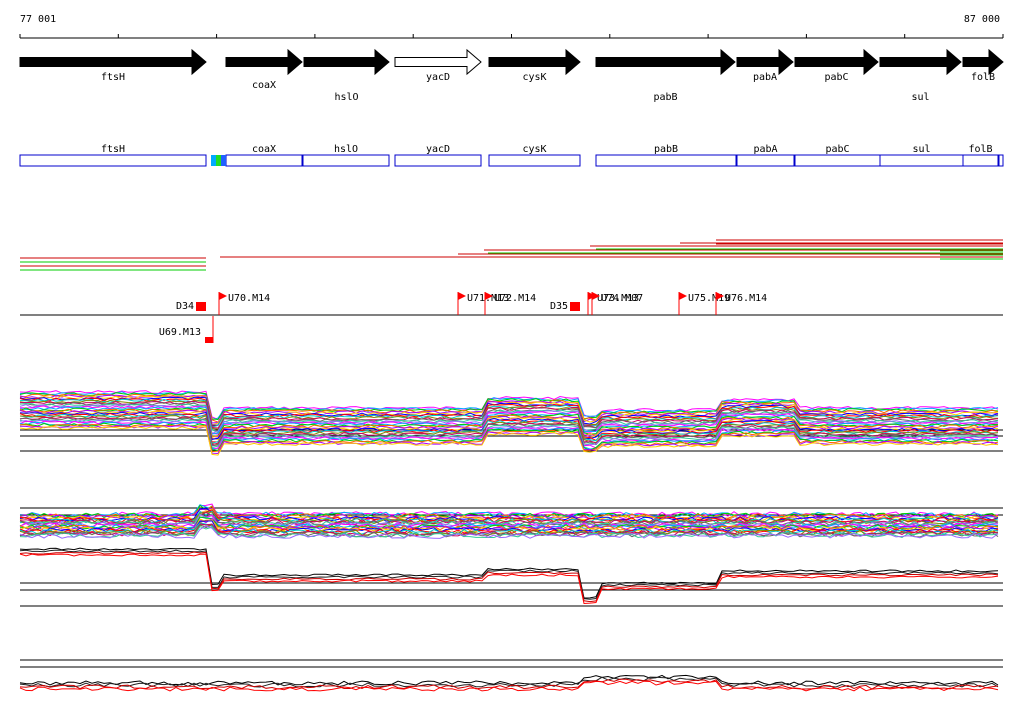 Image resolution: width=1024 pixels, height=714 pixels. What do you see at coordinates (249, 298) in the screenshot?
I see `feature-label: U70.M14` at bounding box center [249, 298].